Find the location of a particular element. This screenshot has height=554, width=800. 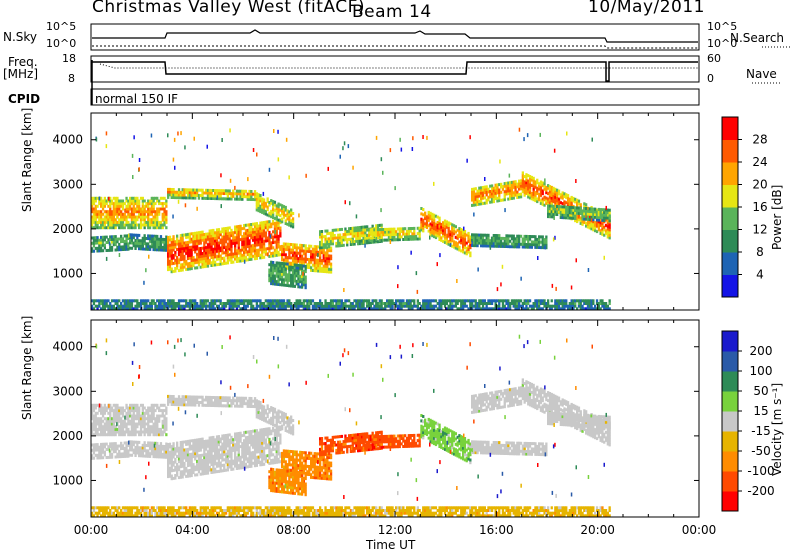

nsky-line is located at coordinates (395, 36).